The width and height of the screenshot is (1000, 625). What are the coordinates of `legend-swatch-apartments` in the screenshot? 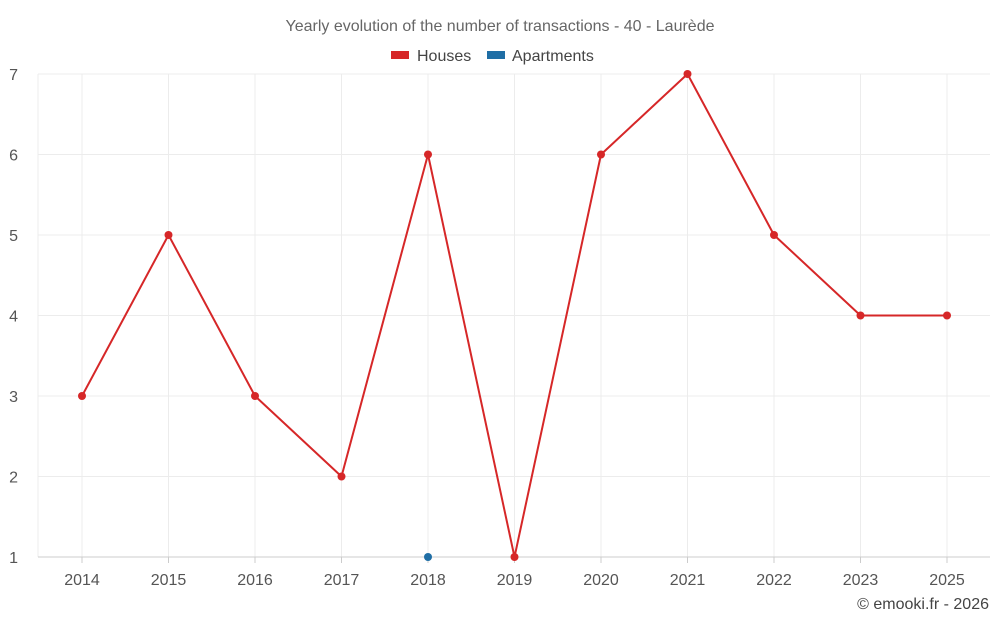 It's located at (496, 55).